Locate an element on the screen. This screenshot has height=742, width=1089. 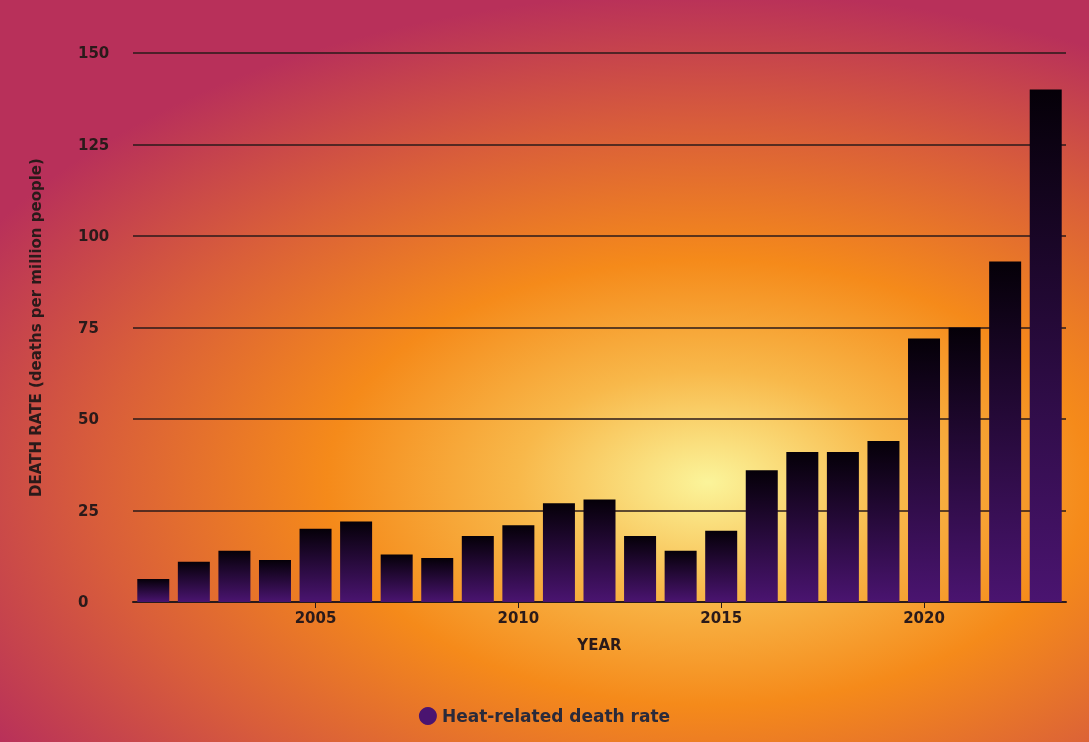
y-tick-label: 150 is located at coordinates (94, 53).